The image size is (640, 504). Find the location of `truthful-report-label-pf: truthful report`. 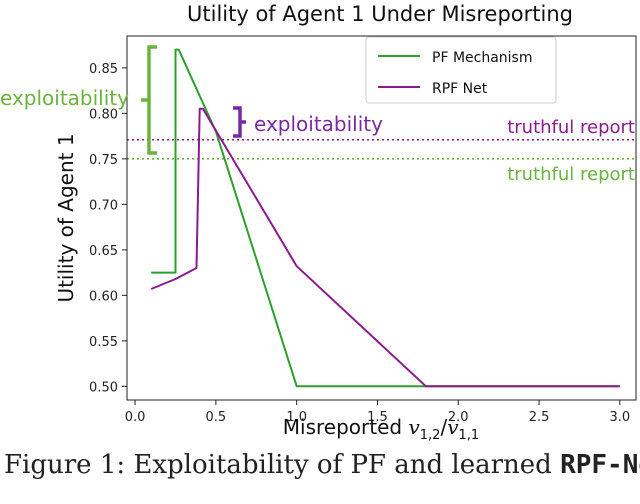

truthful-report-label-pf: truthful report is located at coordinates (571, 174).